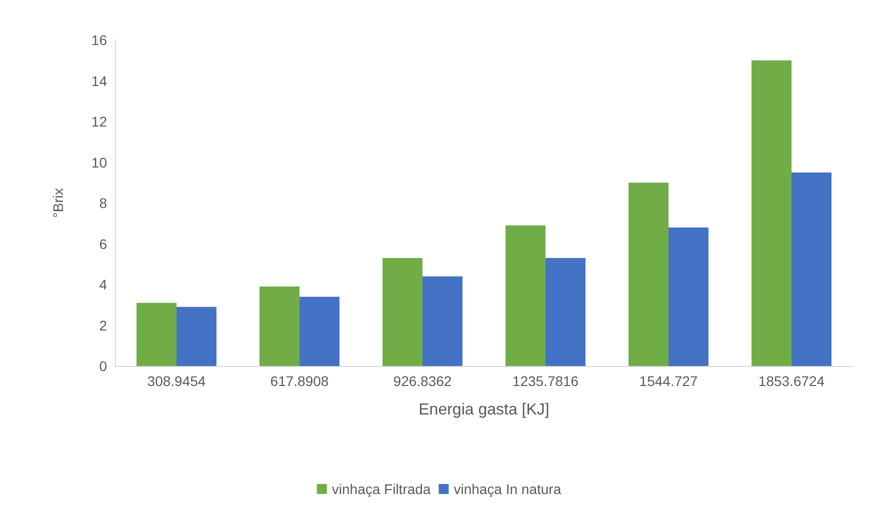  Describe the element at coordinates (103, 244) in the screenshot. I see `y-tick-label: 6` at that location.